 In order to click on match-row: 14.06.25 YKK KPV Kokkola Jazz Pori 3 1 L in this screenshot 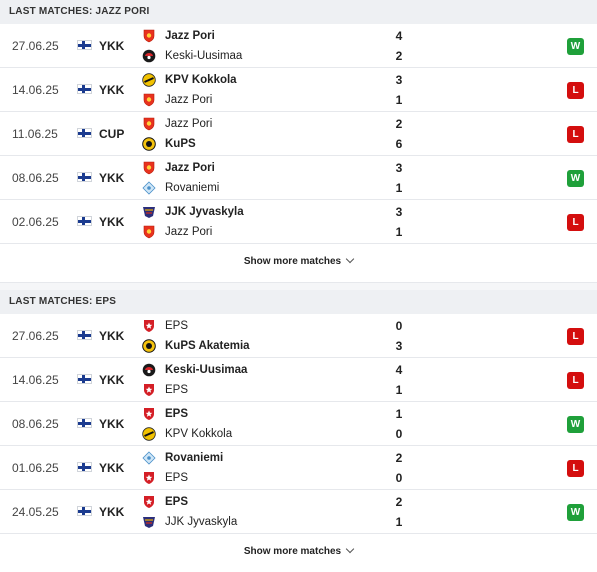, I will do `click(298, 90)`.